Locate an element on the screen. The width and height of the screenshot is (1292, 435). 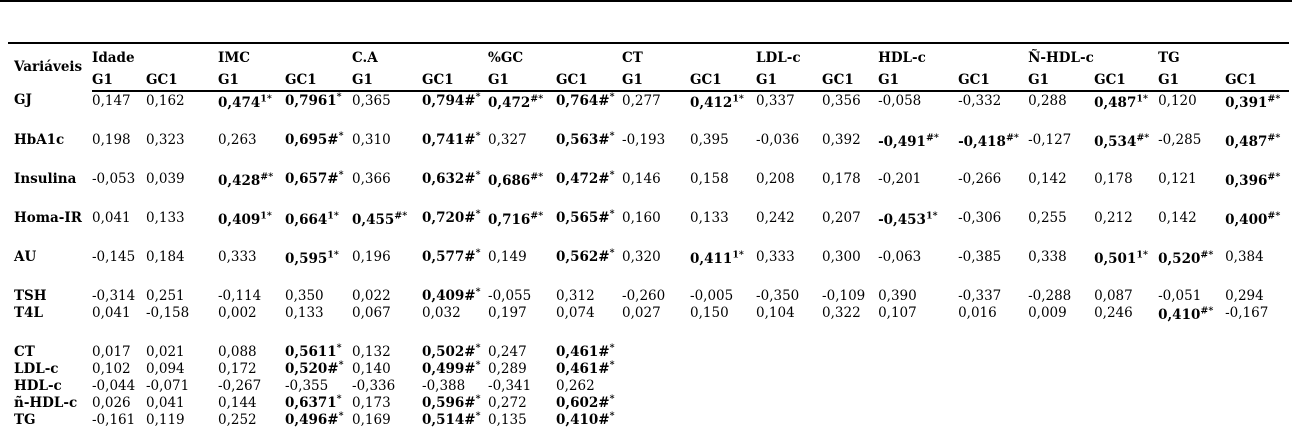
table-cell: 0,150 is located at coordinates (709, 313).